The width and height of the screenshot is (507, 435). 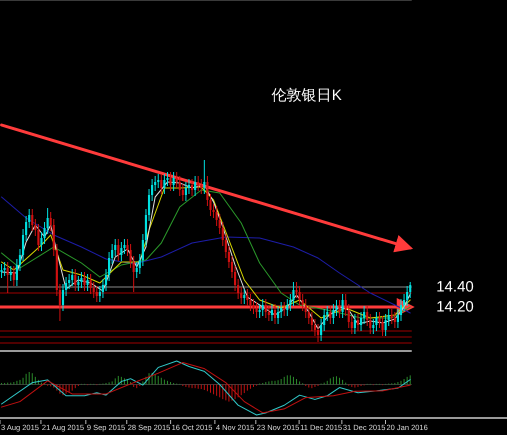 What do you see at coordinates (455, 287) in the screenshot?
I see `y-tick-label: 14.40` at bounding box center [455, 287].